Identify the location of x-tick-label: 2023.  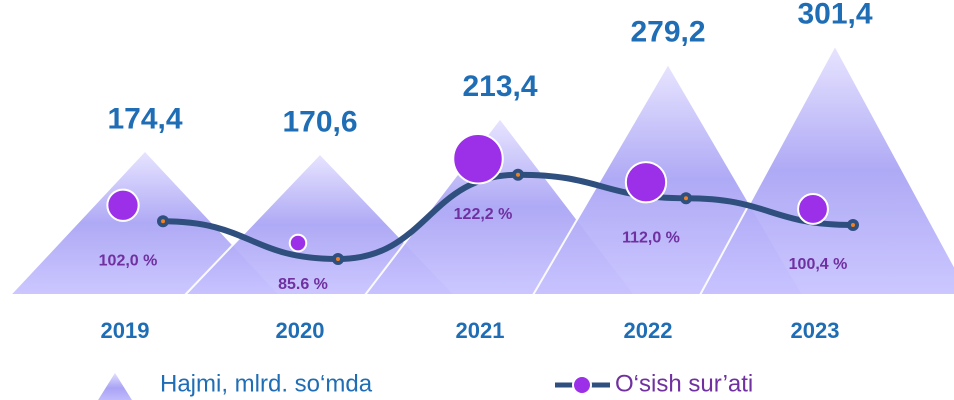
(815, 330).